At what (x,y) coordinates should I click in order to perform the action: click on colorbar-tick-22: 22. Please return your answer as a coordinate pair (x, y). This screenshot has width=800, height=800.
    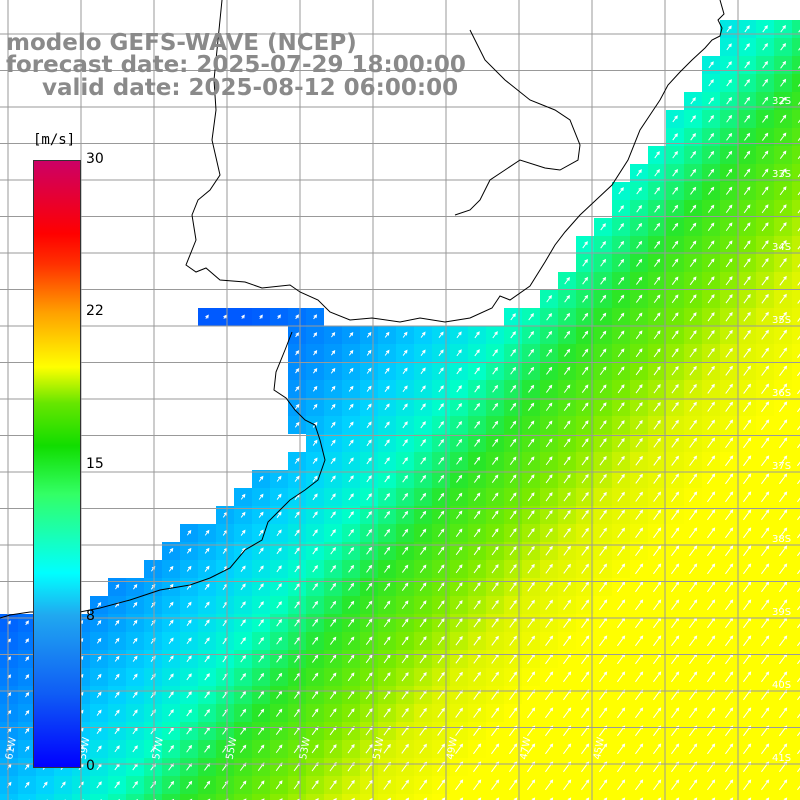
    Looking at the image, I should click on (95, 311).